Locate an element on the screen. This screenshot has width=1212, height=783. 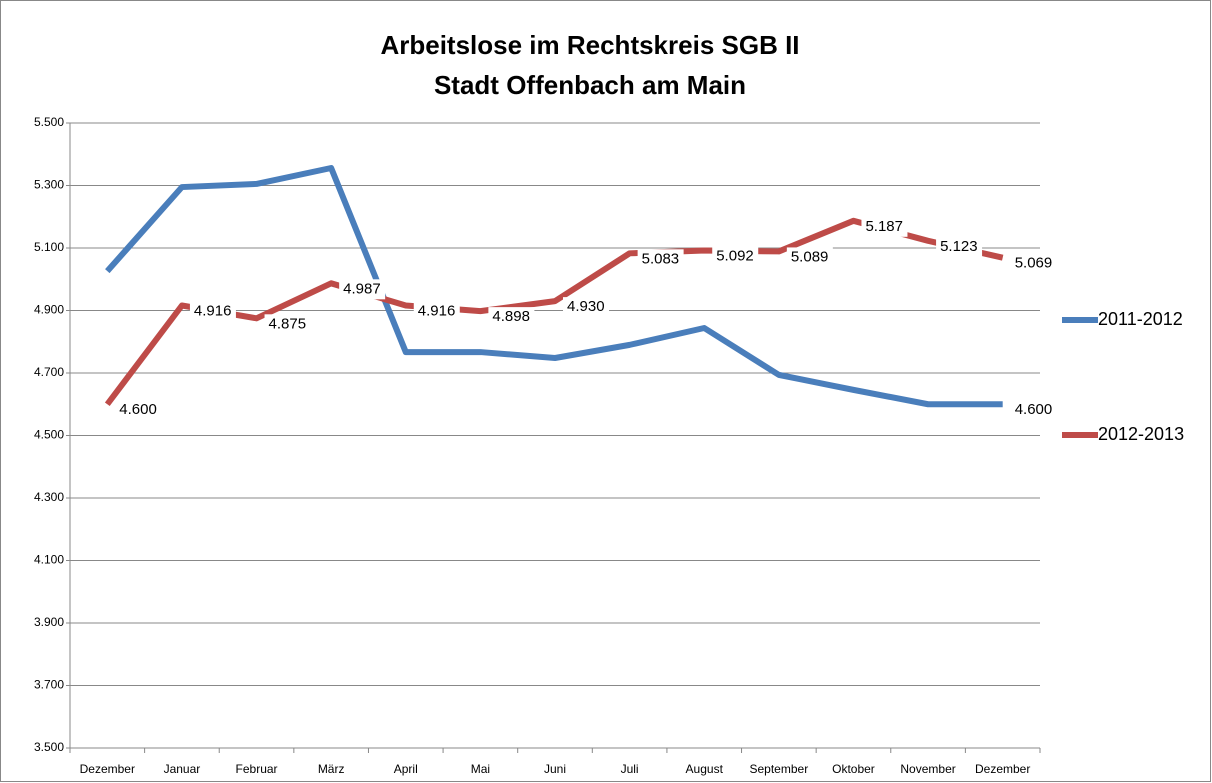
y-tick-label: 3.500 is located at coordinates (49, 747).